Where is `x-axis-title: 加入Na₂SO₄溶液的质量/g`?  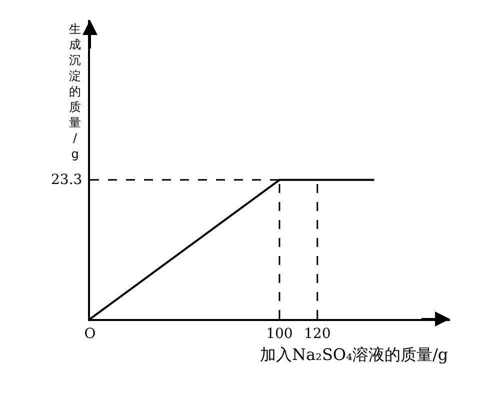
x-axis-title: 加入Na₂SO₄溶液的质量/g is located at coordinates (354, 354).